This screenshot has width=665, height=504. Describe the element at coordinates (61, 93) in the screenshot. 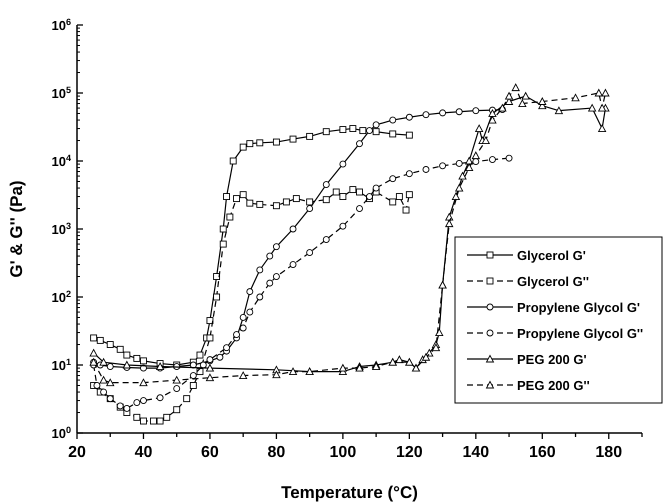

I see `y-tick-label: 10$^{5}$` at that location.